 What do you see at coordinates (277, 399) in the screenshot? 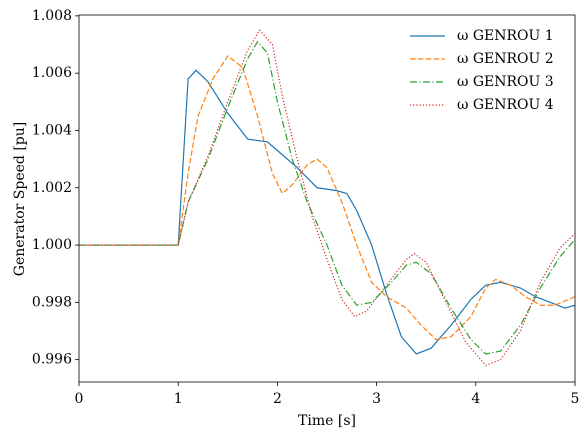
I see `x-tick-label: 2` at bounding box center [277, 399].